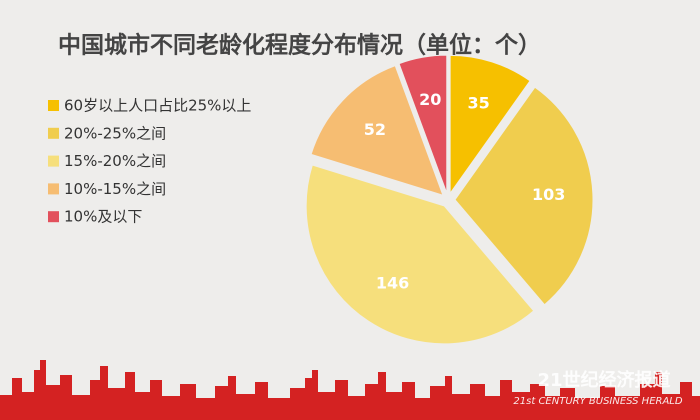 The height and width of the screenshot is (420, 700). I want to click on data-label: 103, so click(548, 194).